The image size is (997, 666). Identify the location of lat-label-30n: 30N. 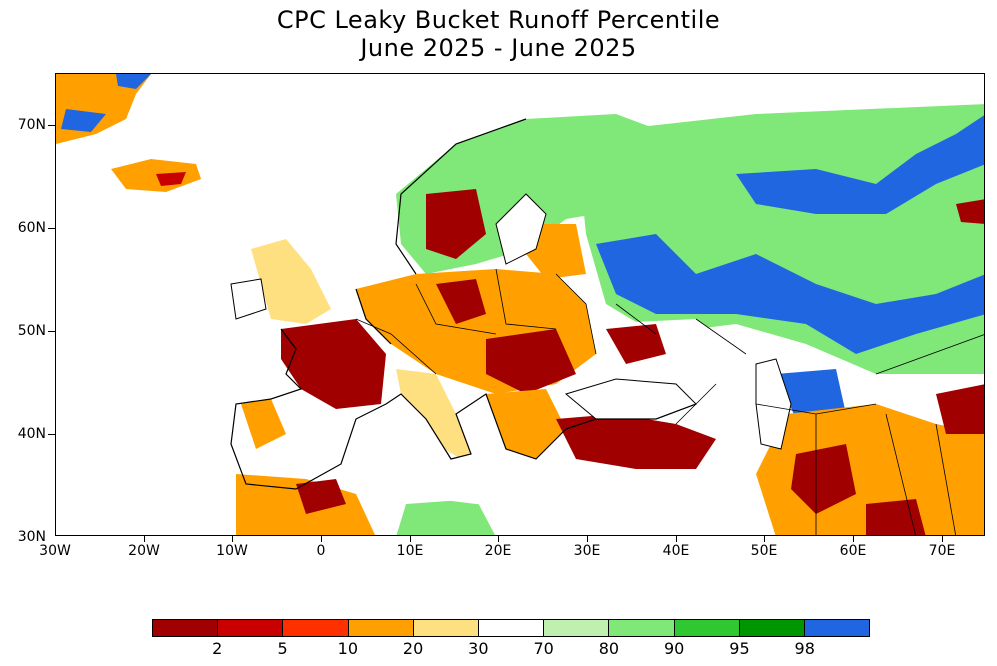
(31, 537).